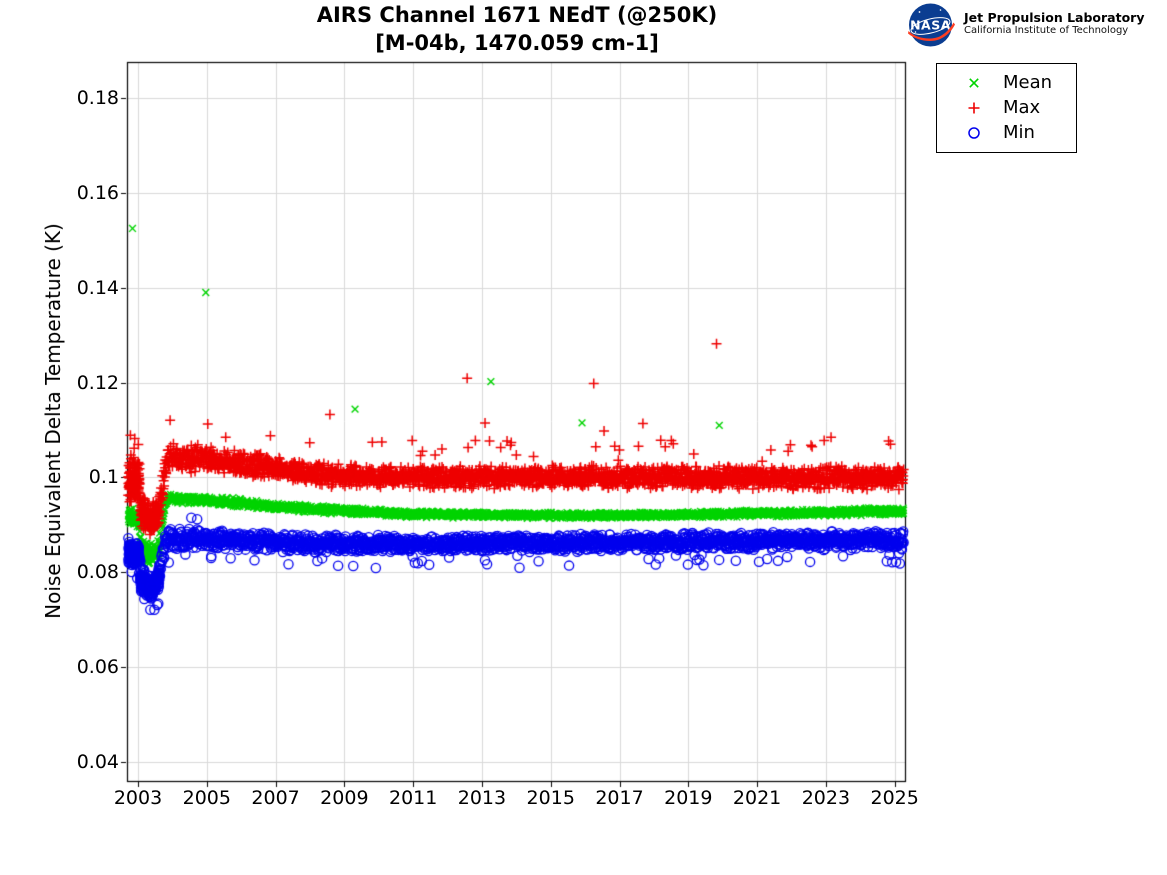 This screenshot has width=1167, height=875. I want to click on jpl-name: Jet Propulsion Laboratory, so click(1054, 17).